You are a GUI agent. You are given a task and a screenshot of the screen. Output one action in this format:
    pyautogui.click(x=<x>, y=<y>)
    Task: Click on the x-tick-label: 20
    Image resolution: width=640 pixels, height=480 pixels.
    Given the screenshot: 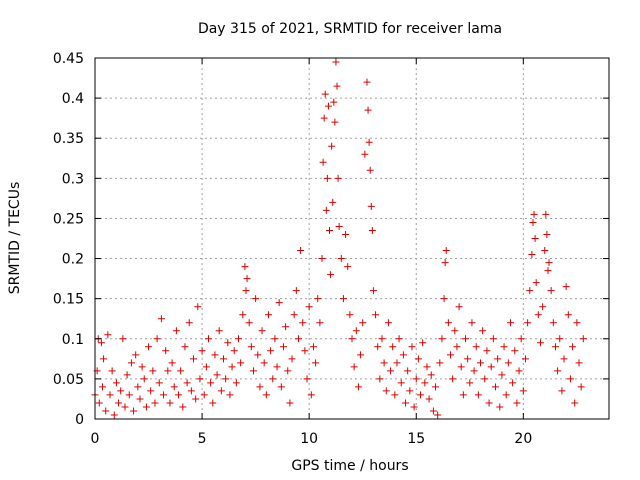 What is the action you would take?
    pyautogui.click(x=523, y=439)
    